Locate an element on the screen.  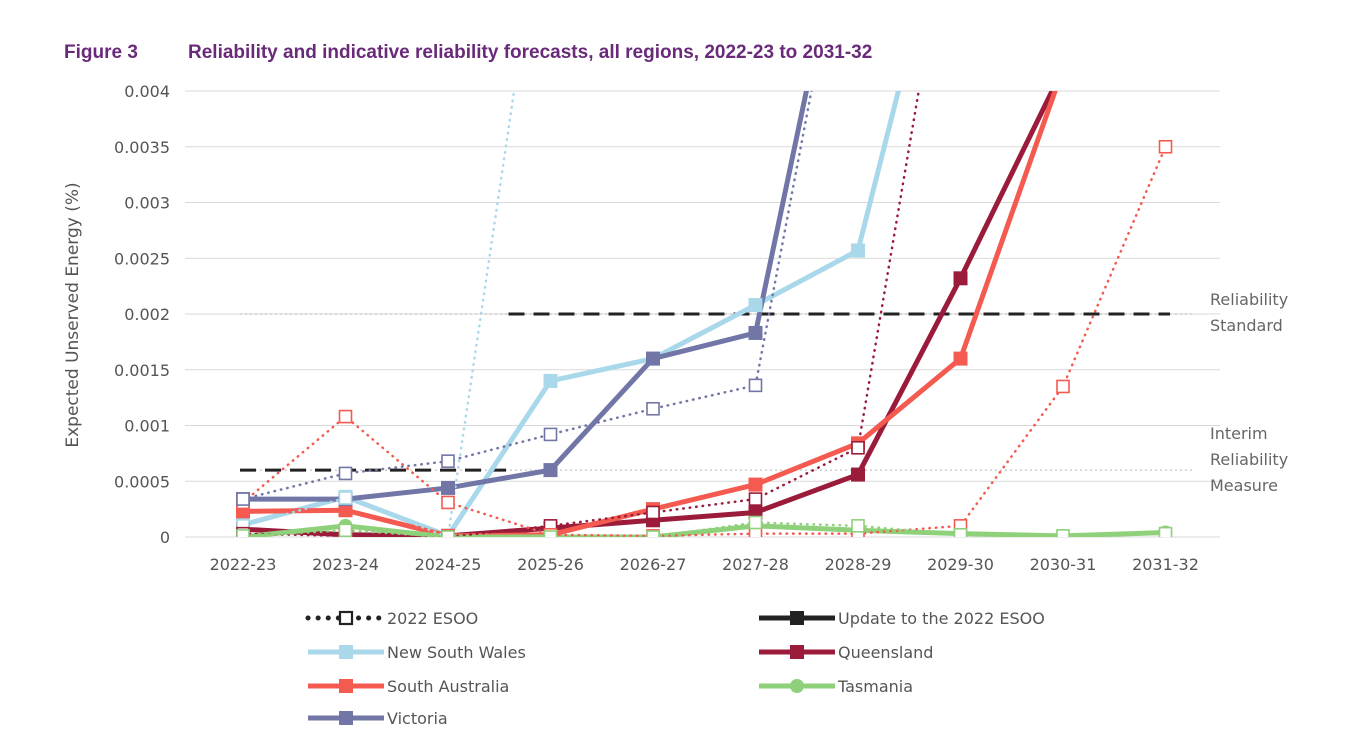
y-tick-label: 0.002 is located at coordinates (147, 314).